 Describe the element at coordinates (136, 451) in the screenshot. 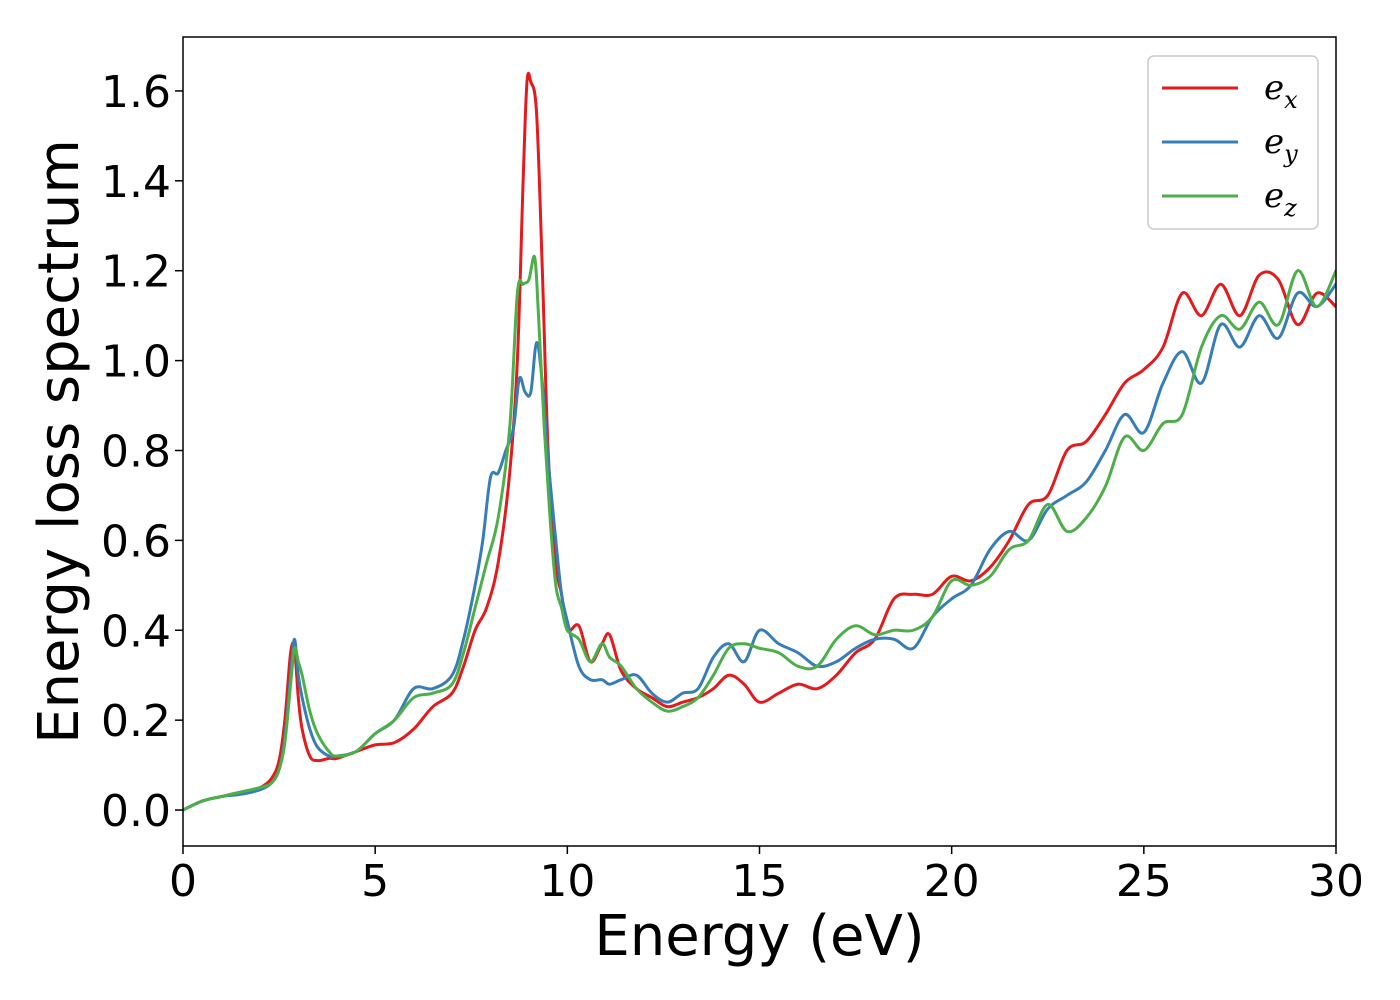

I see `y-tick-label: 0.8` at that location.